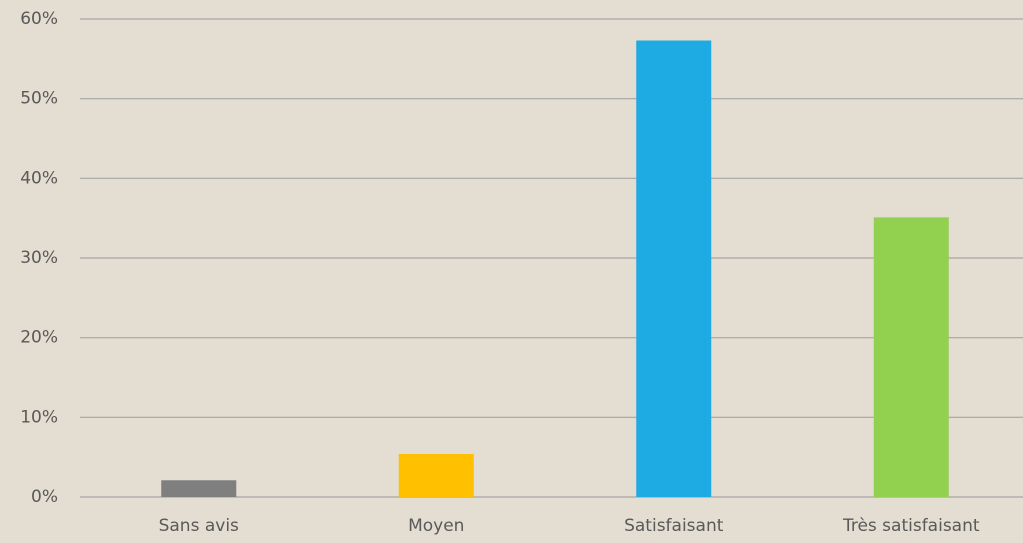  Describe the element at coordinates (911, 526) in the screenshot. I see `x-tick-label: Très satisfaisant` at that location.